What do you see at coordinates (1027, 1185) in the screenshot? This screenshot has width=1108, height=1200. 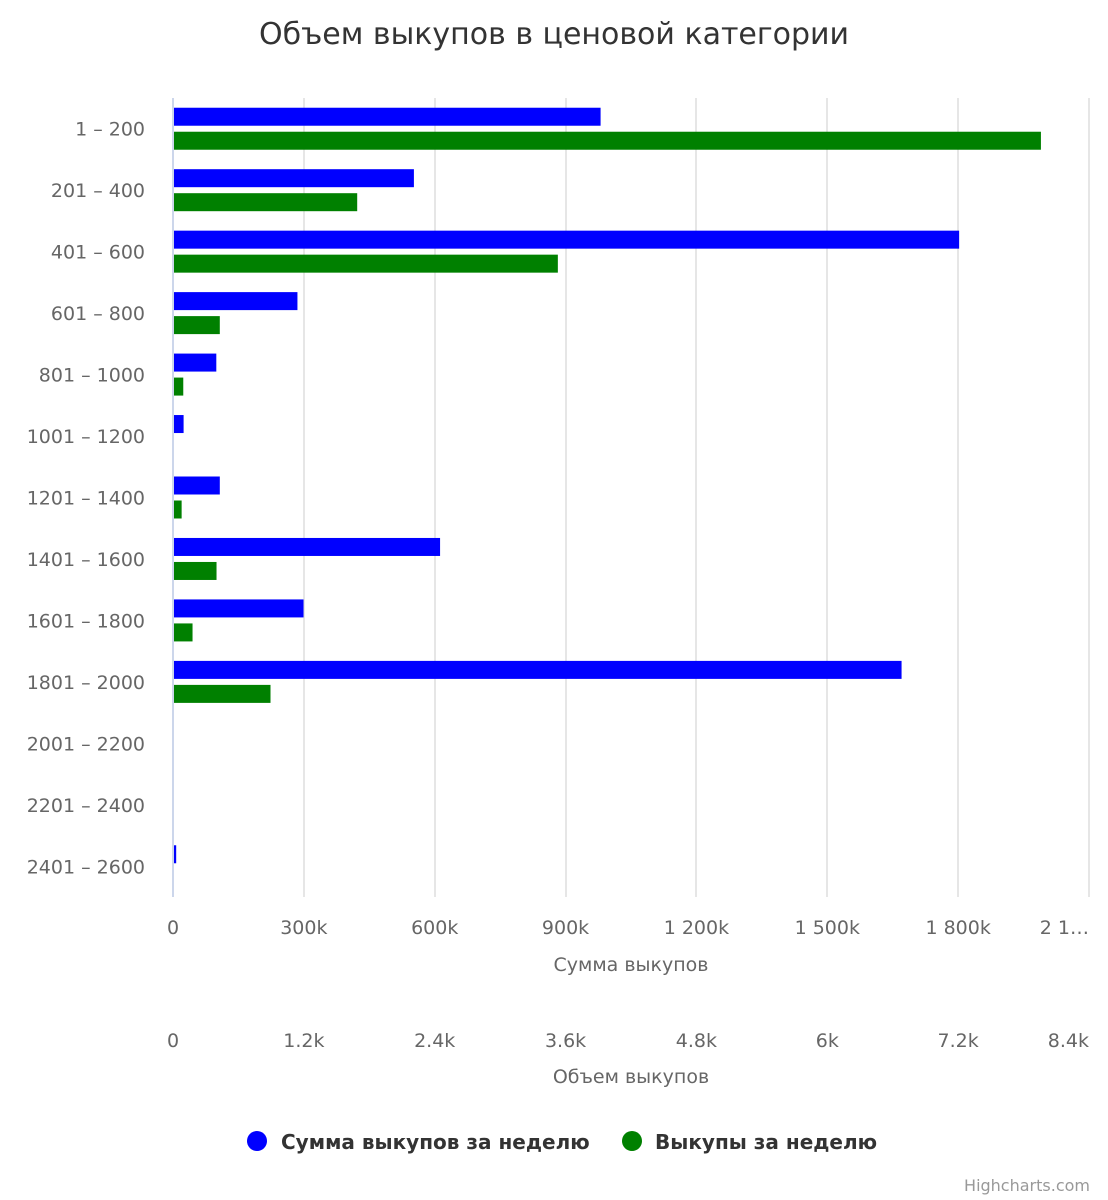 I see `credits-link: Highcharts.com` at bounding box center [1027, 1185].